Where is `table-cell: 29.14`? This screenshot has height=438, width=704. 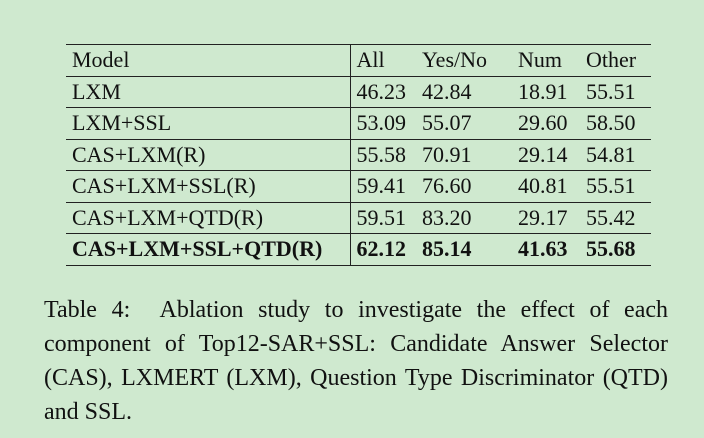
table-cell: 29.14 is located at coordinates (546, 154).